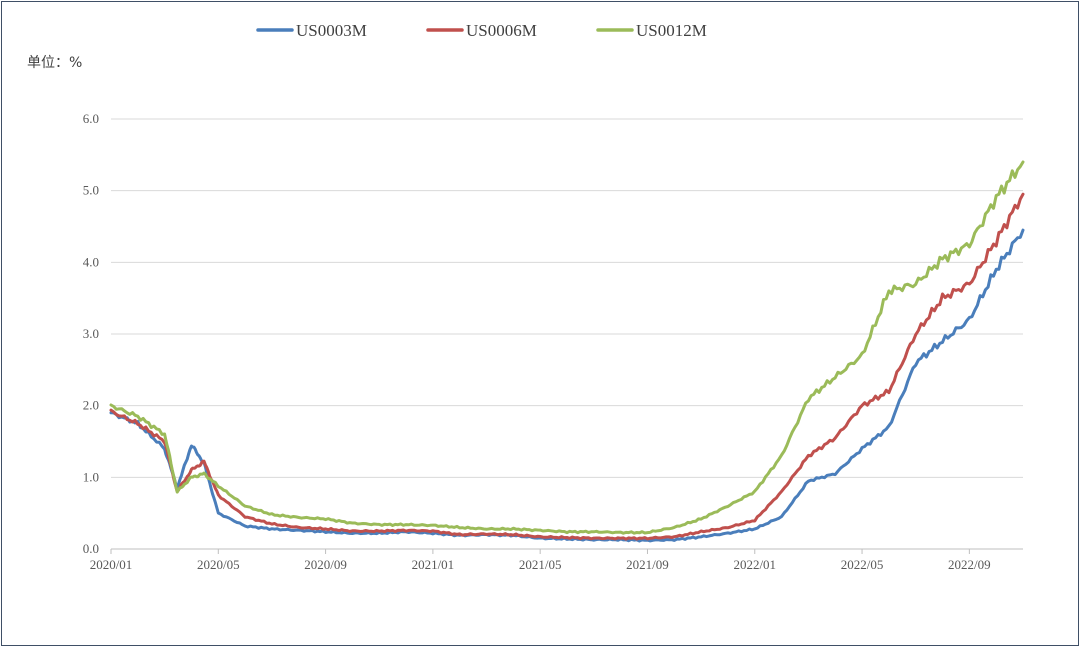 Image resolution: width=1080 pixels, height=647 pixels. I want to click on legend: US0003M US0006M US0012M, so click(481, 30).